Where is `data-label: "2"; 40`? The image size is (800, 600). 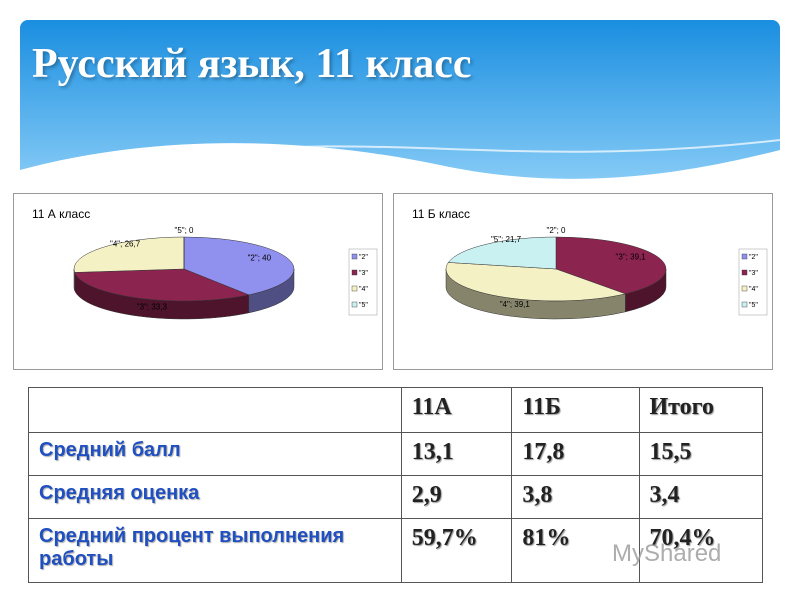
data-label: "2"; 40 is located at coordinates (260, 258).